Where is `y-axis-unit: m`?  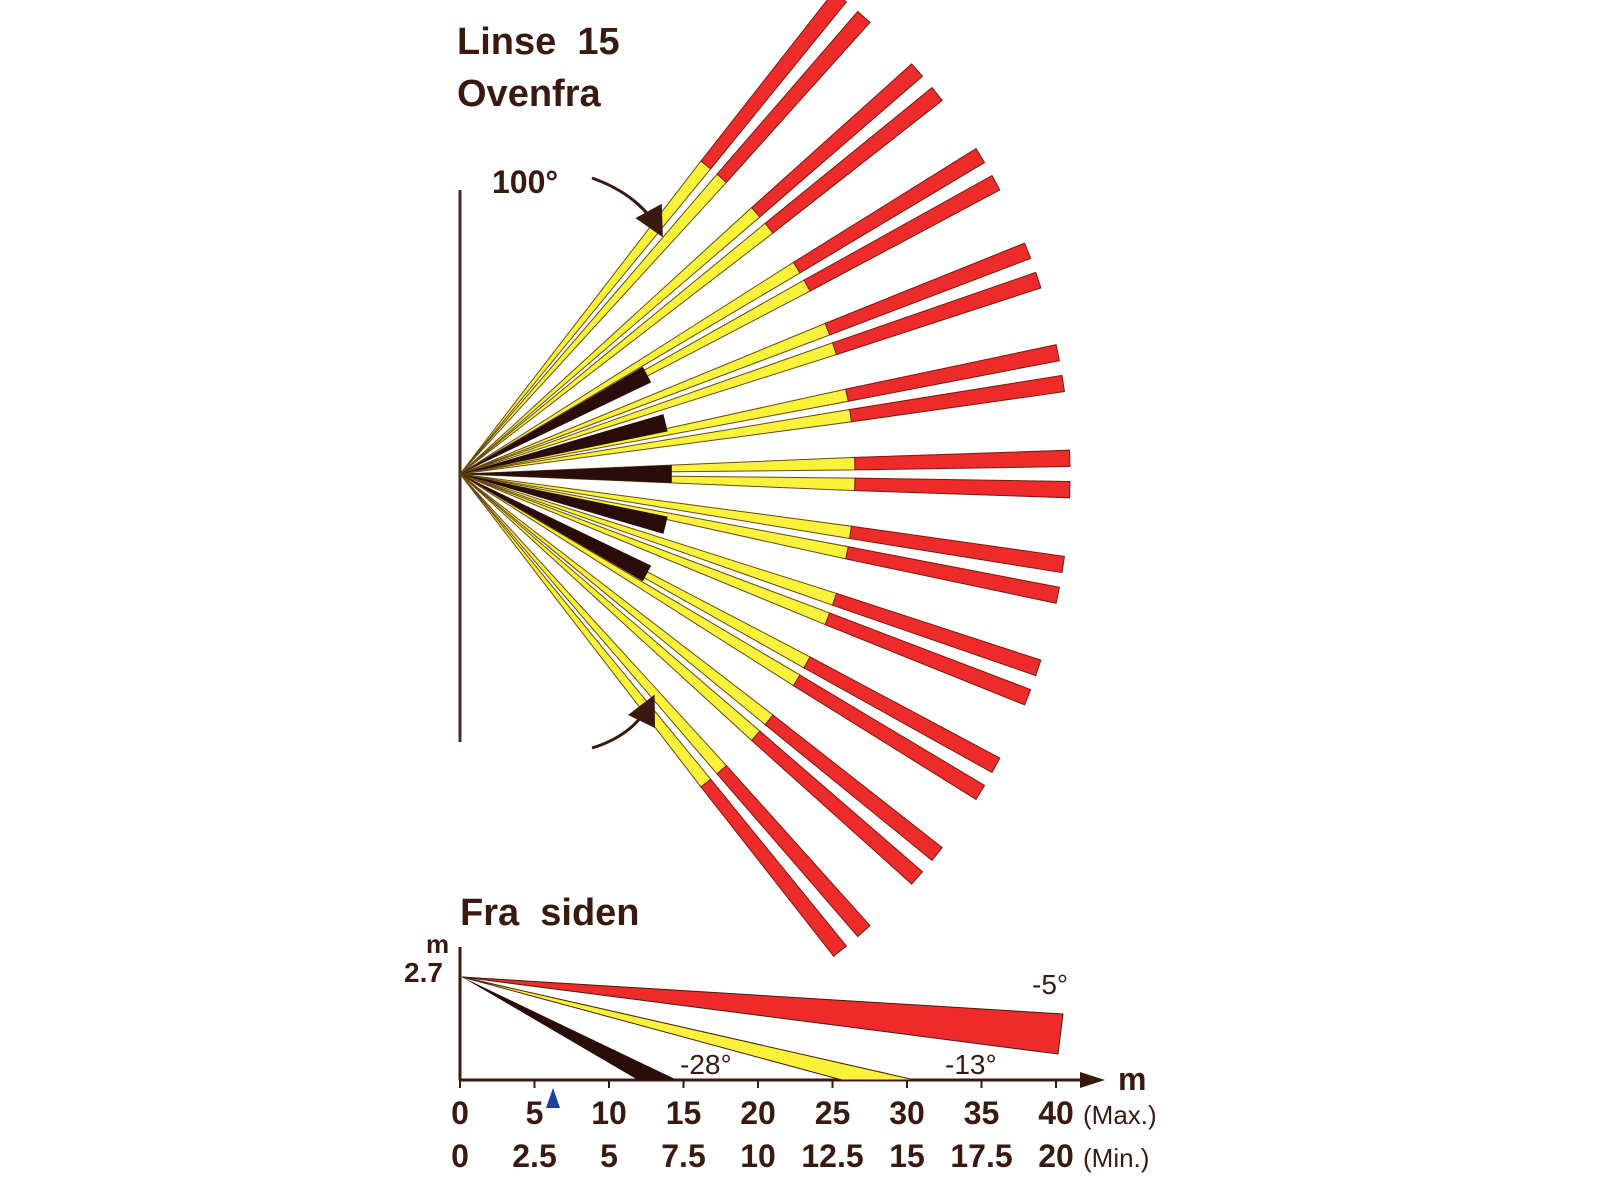 y-axis-unit: m is located at coordinates (437, 944).